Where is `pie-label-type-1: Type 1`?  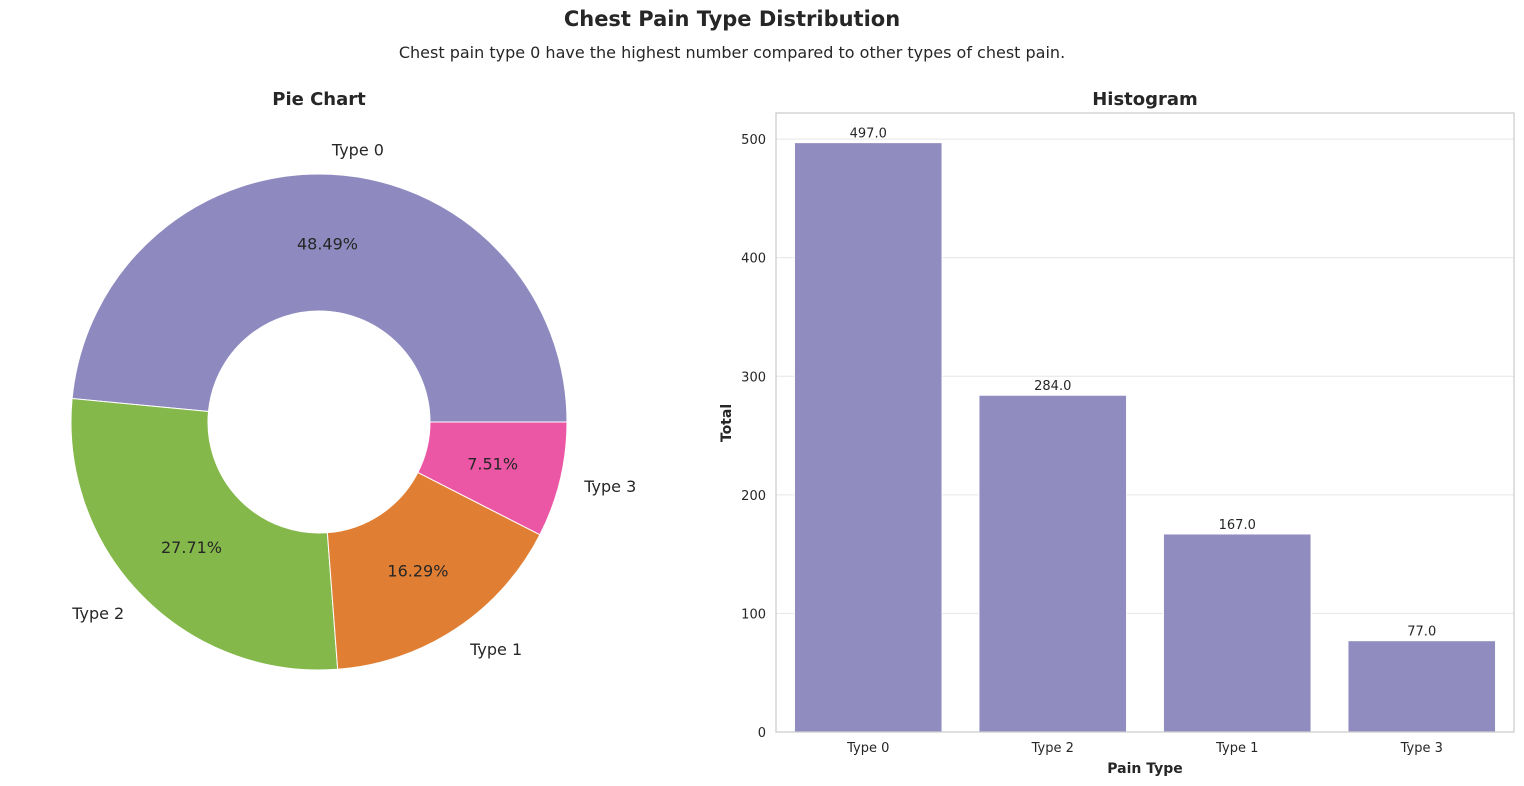
pie-label-type-1: Type 1 is located at coordinates (495, 649).